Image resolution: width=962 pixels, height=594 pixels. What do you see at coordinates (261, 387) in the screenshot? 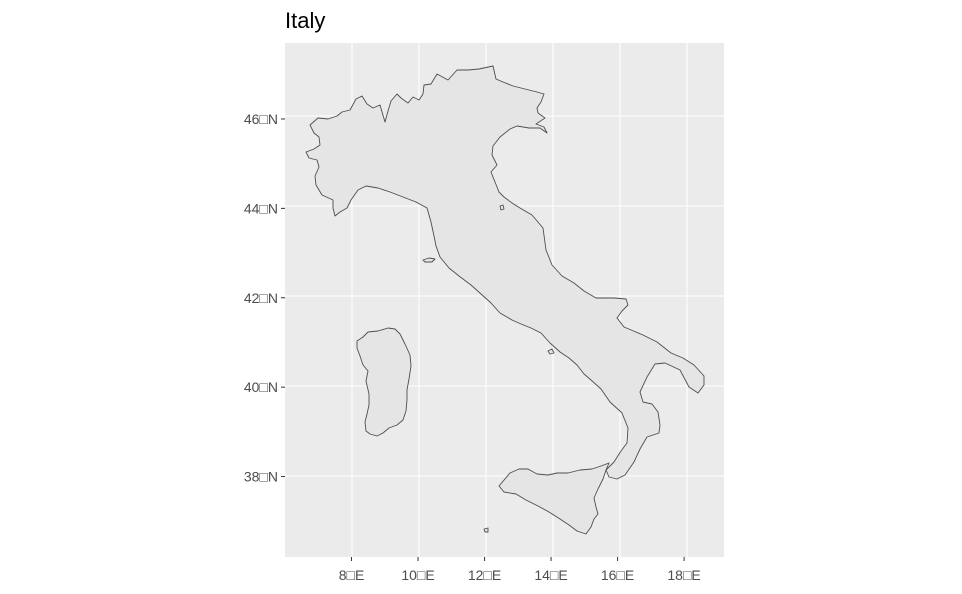
I see `y-tick-label: 40□N` at bounding box center [261, 387].